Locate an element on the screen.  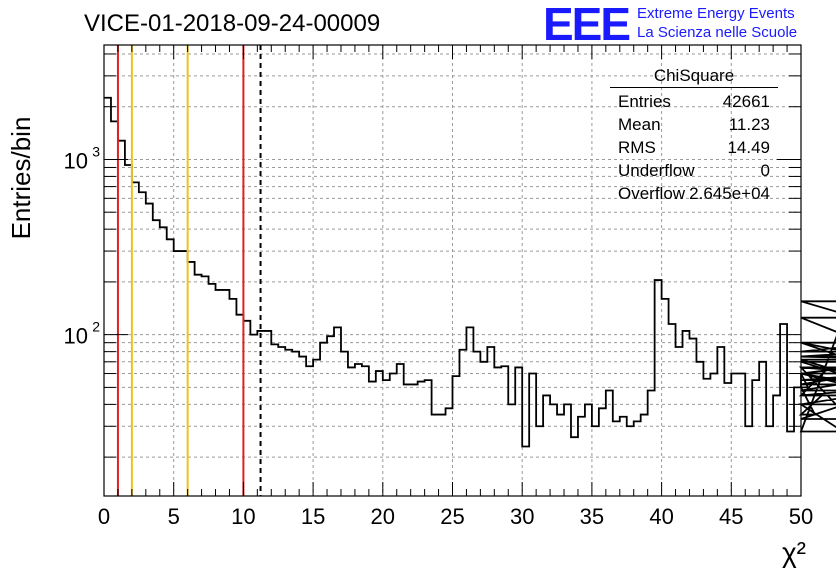
stats-row-mean: Mean 11.23 is located at coordinates (694, 124).